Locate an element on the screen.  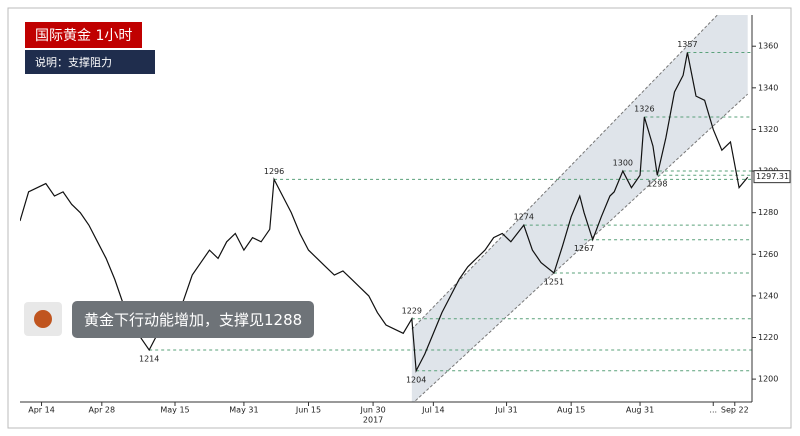
level-label: 1298 is located at coordinates (657, 184).